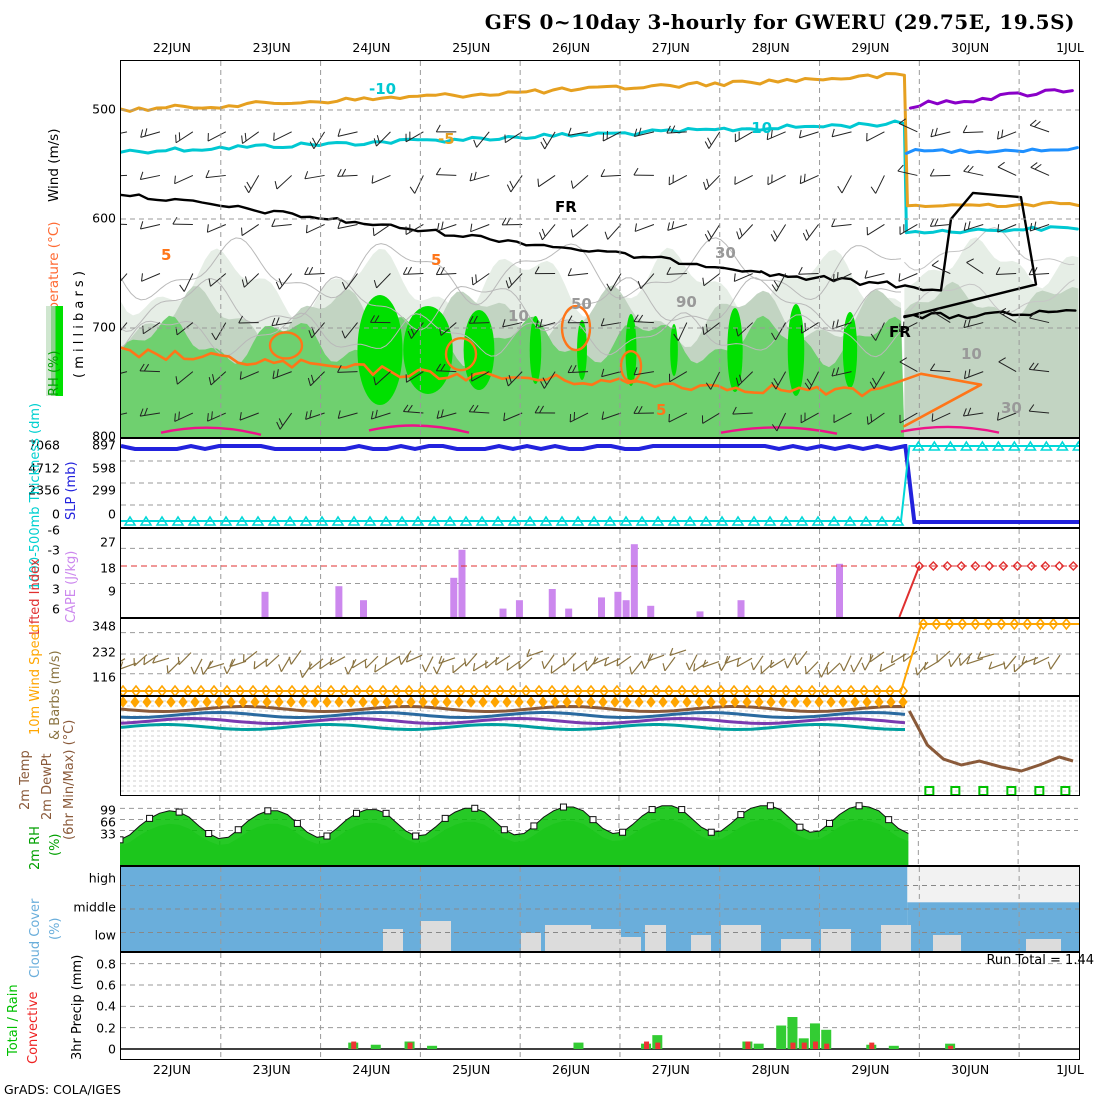  Describe the element at coordinates (79, 324) in the screenshot. I see `axis-label-millibars: ( m i l l i b a r s )` at that location.